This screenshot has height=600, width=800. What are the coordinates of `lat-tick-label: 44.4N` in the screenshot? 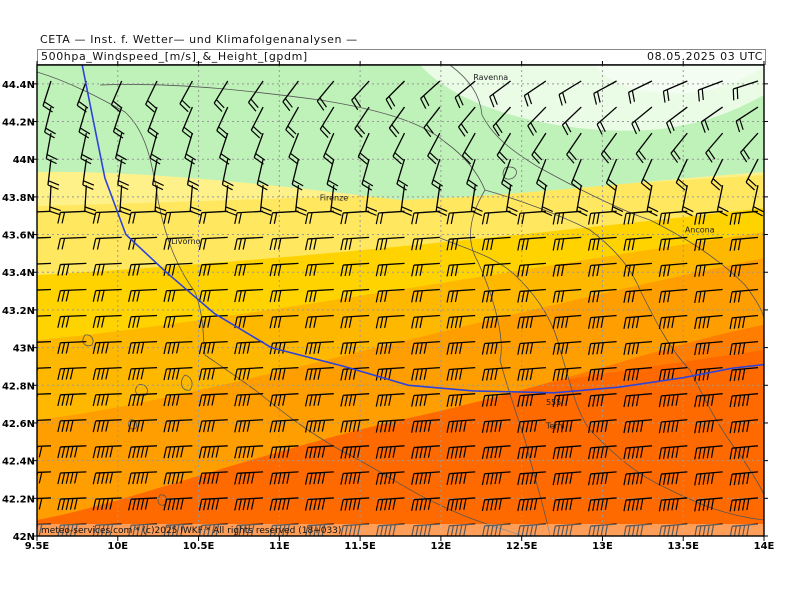 It's located at (18, 85).